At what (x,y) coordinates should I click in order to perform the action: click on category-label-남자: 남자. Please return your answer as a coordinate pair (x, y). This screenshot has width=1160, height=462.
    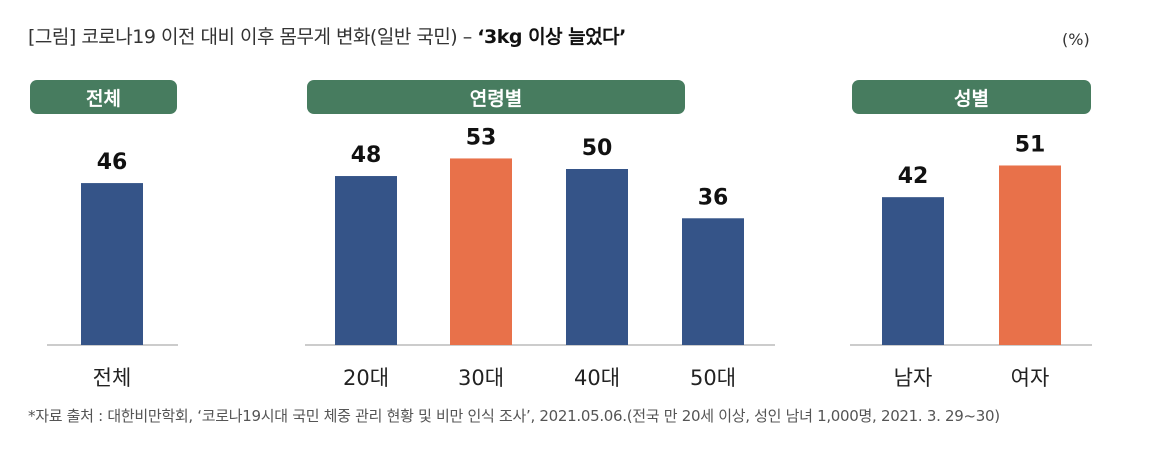
    Looking at the image, I should click on (913, 378).